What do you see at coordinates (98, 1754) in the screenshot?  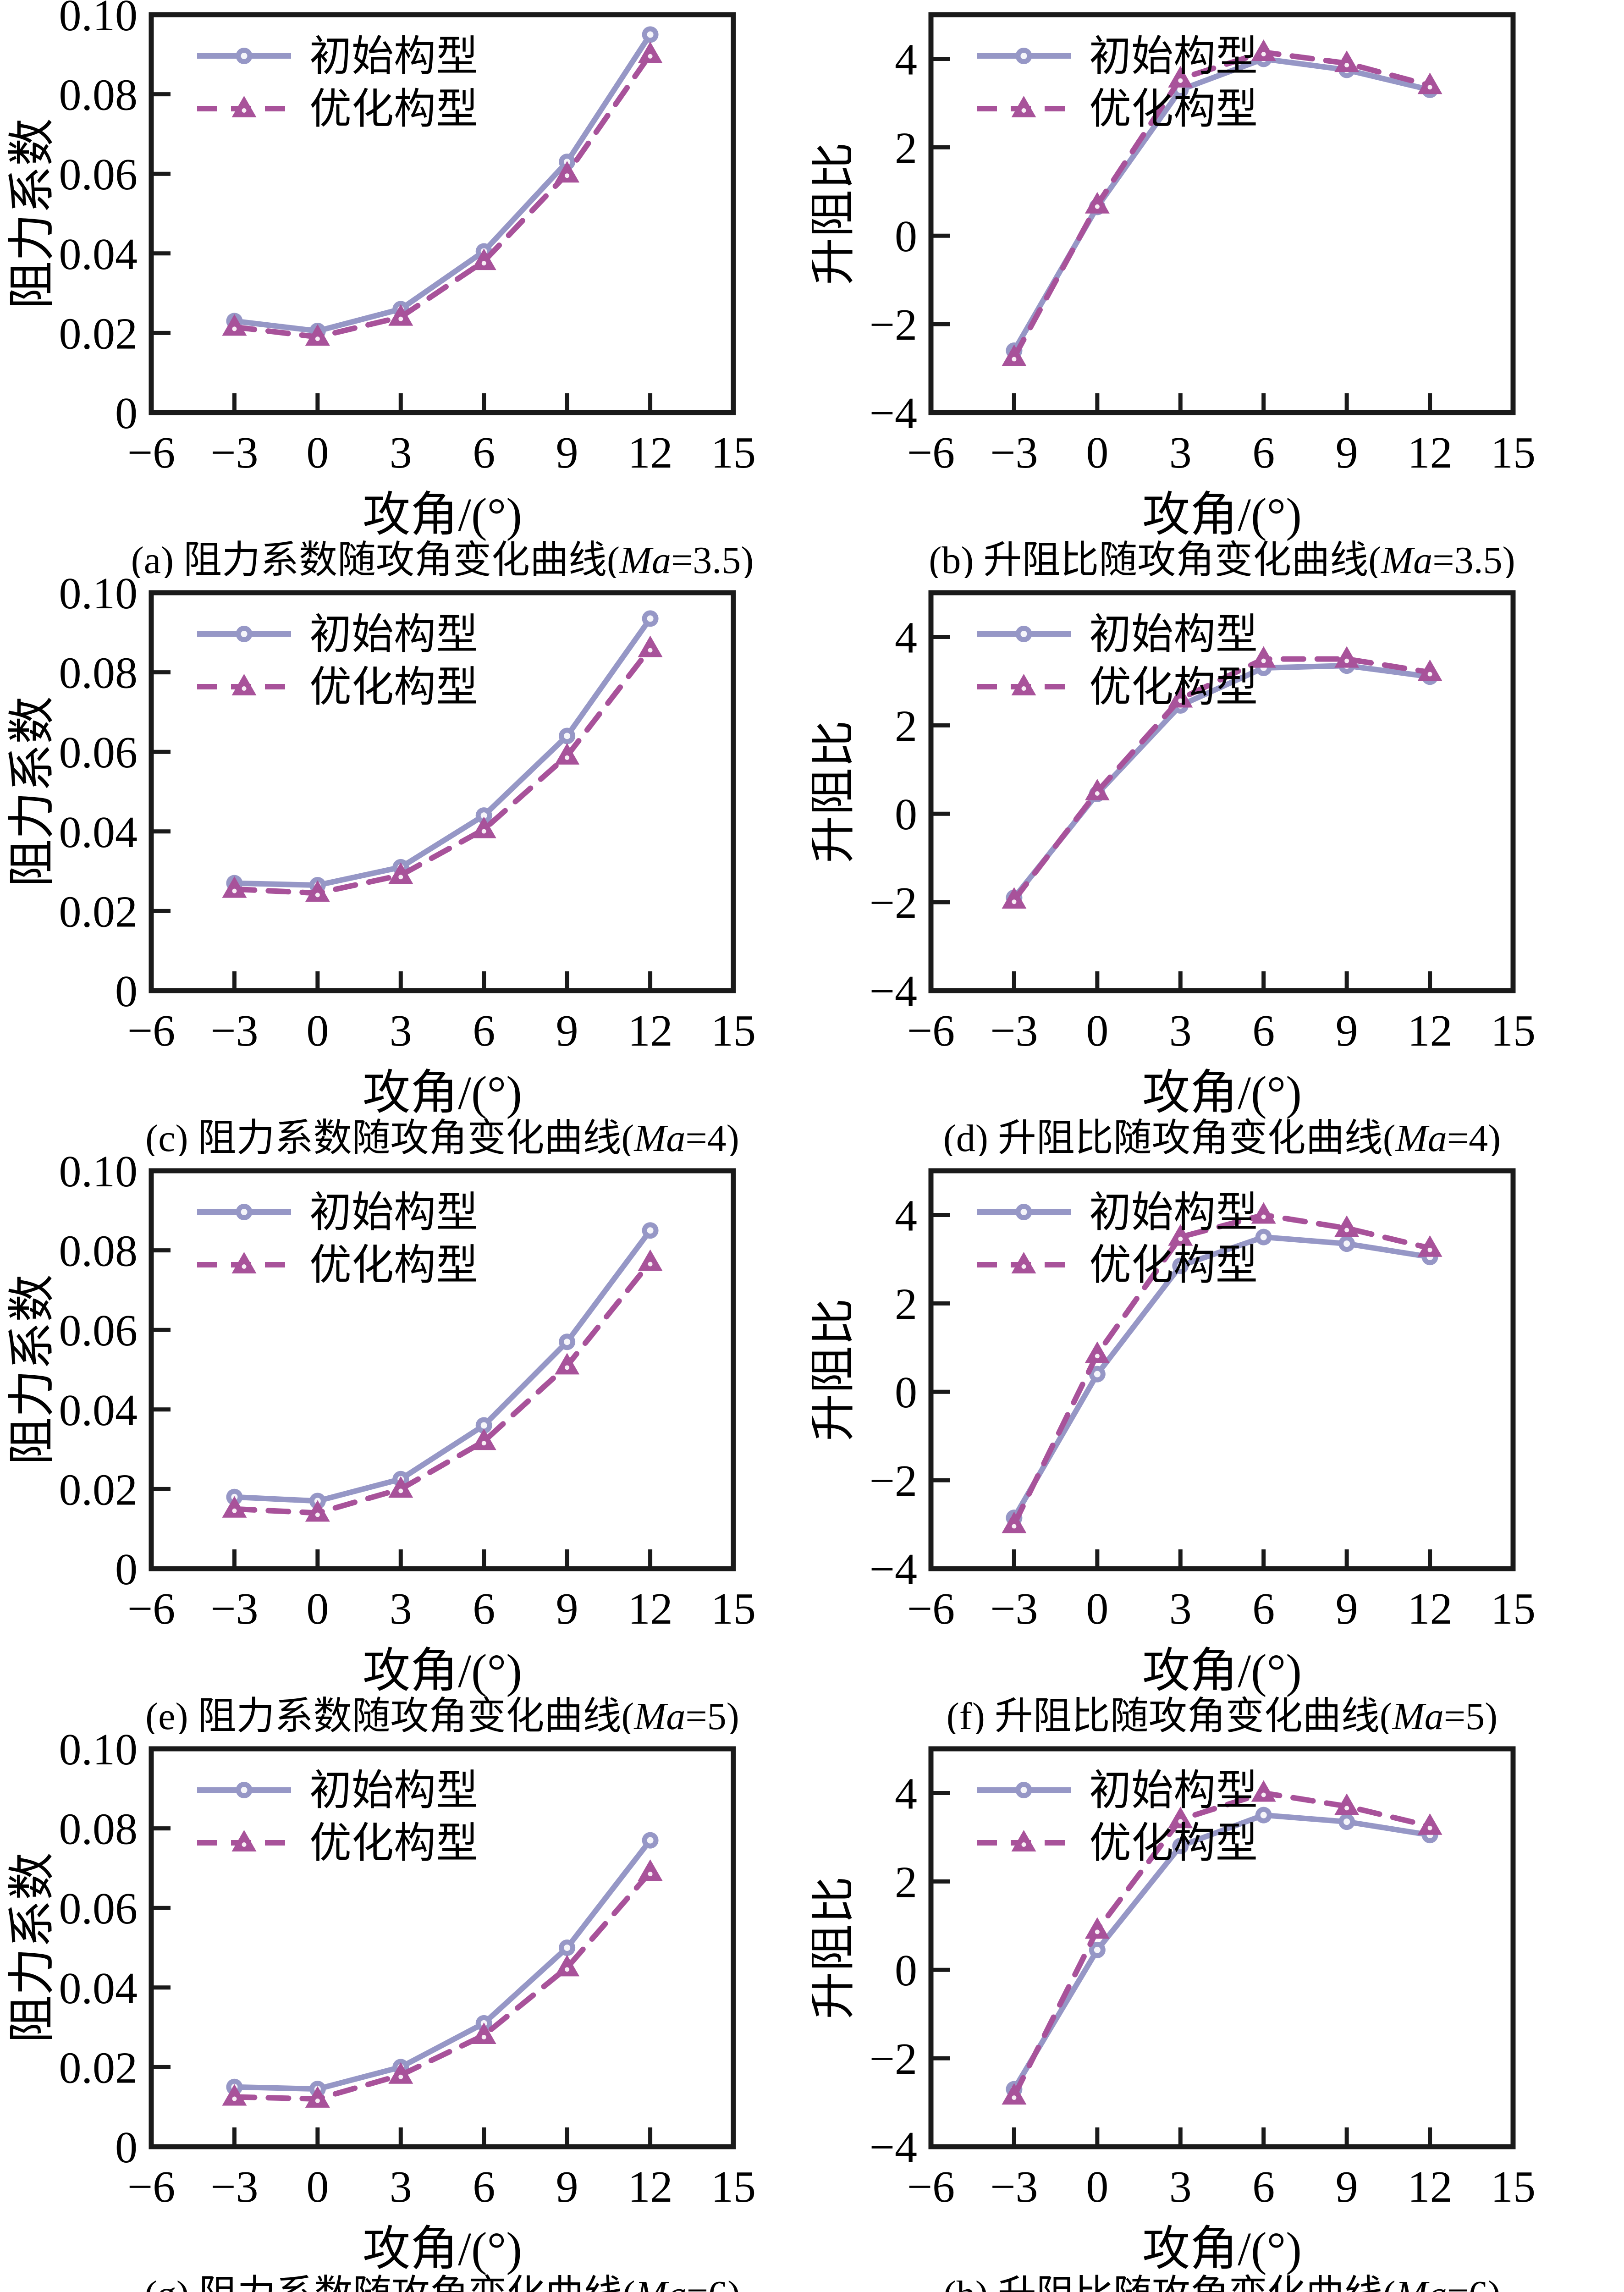 I see `y-tick-label: 0.10` at bounding box center [98, 1754].